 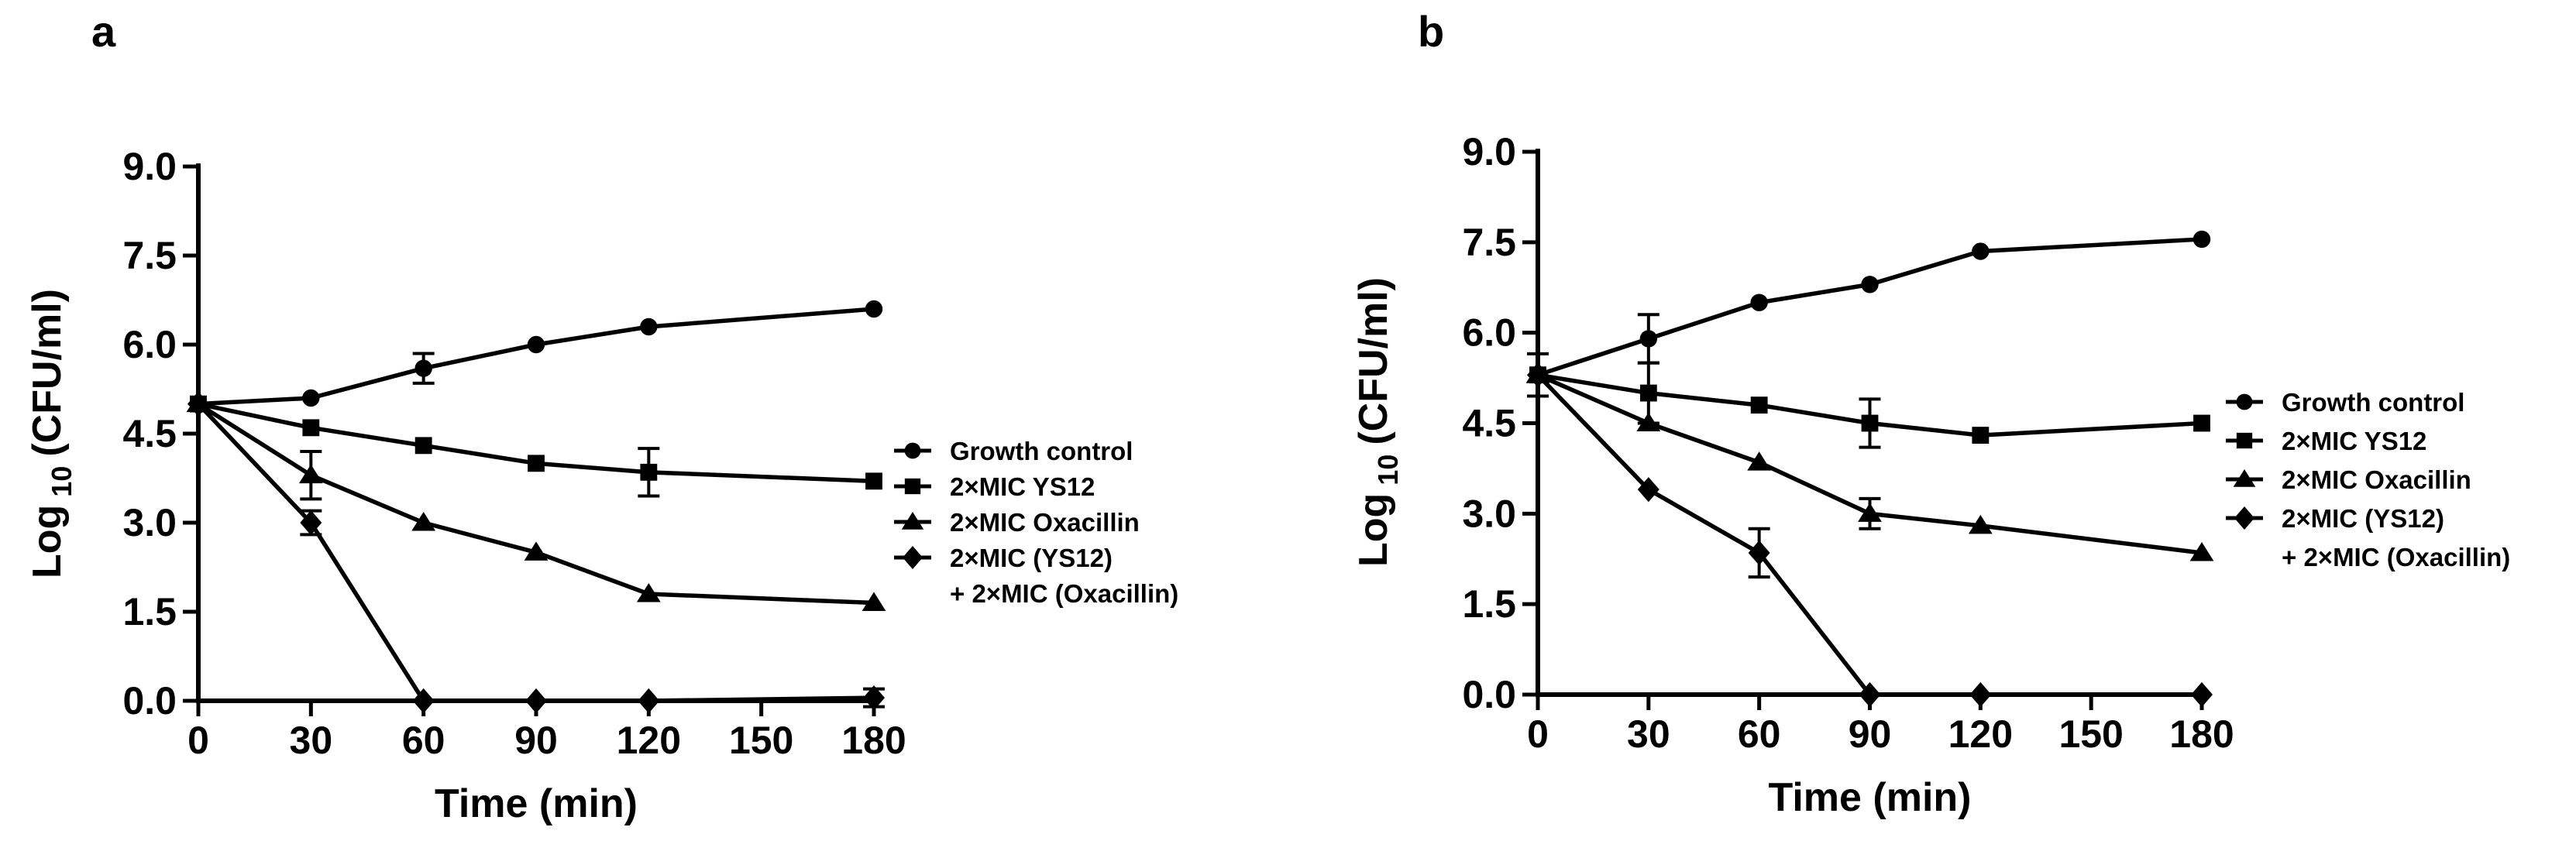 I want to click on panel-b-letter: b, so click(x=1431, y=32).